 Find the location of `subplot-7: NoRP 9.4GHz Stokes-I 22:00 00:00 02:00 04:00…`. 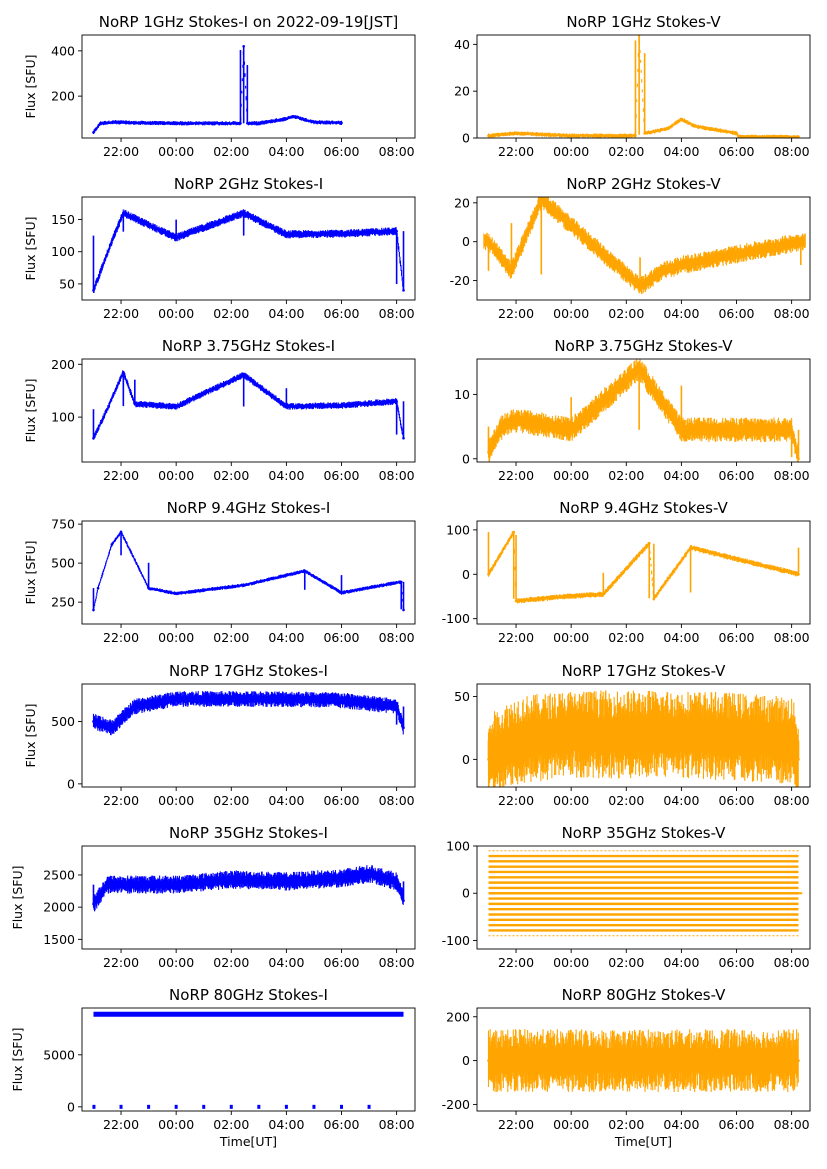

subplot-7: NoRP 9.4GHz Stokes-I 22:00 00:00 02:00 04:00… is located at coordinates (219, 572).